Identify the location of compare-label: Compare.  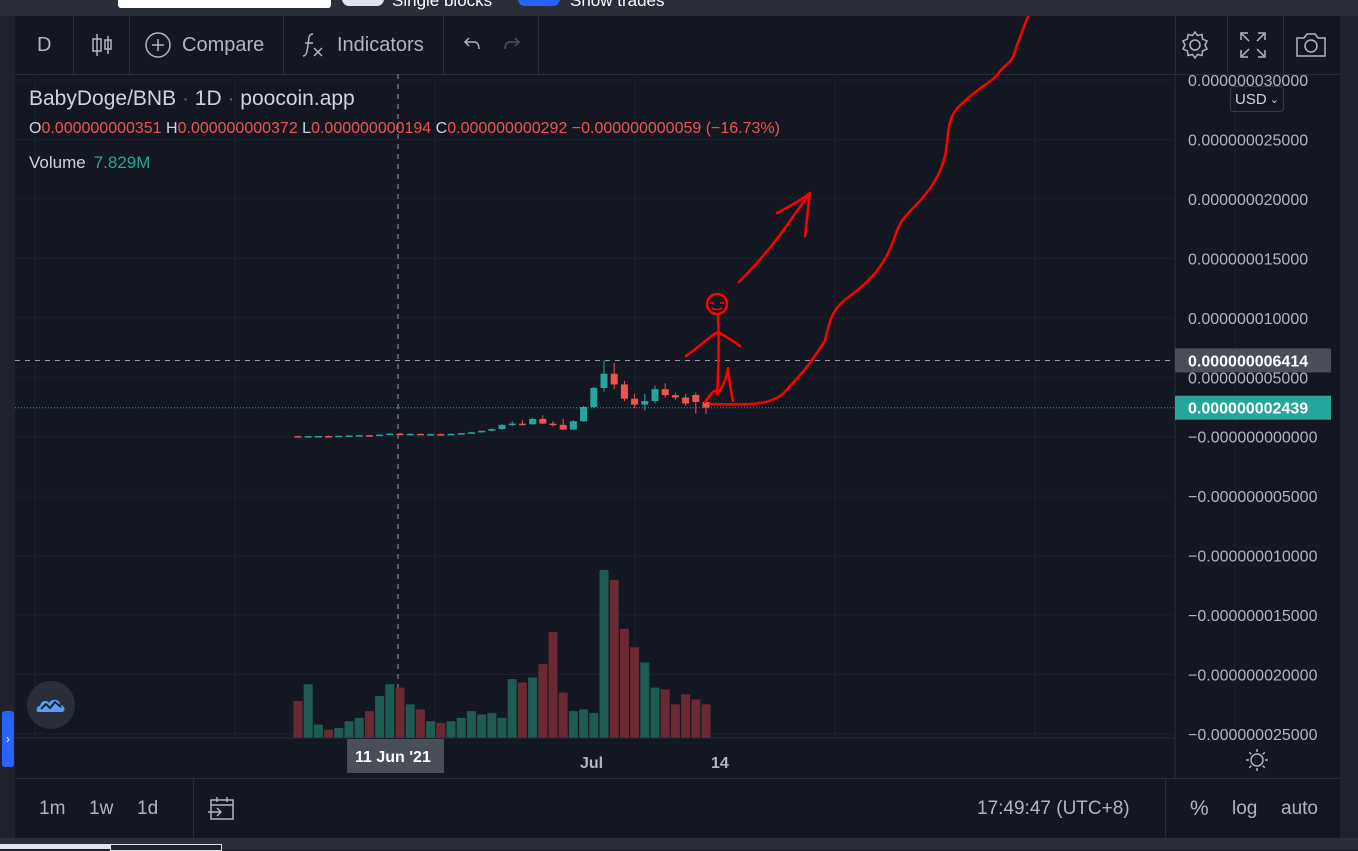
(223, 44).